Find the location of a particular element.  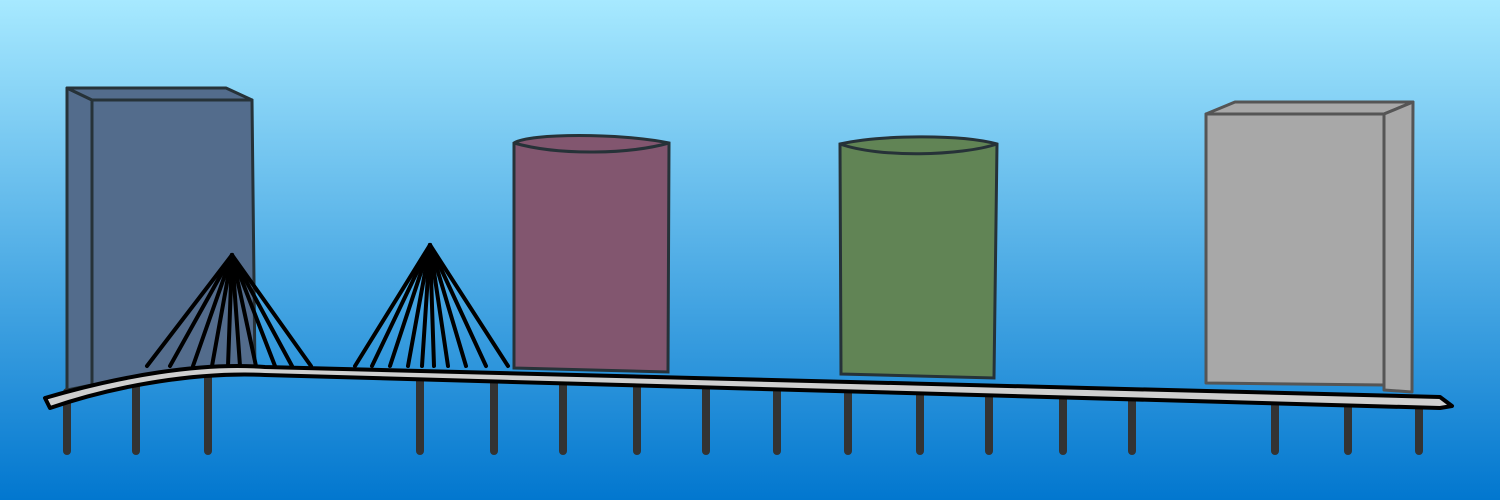

building-cylinder-green is located at coordinates (918, 257).